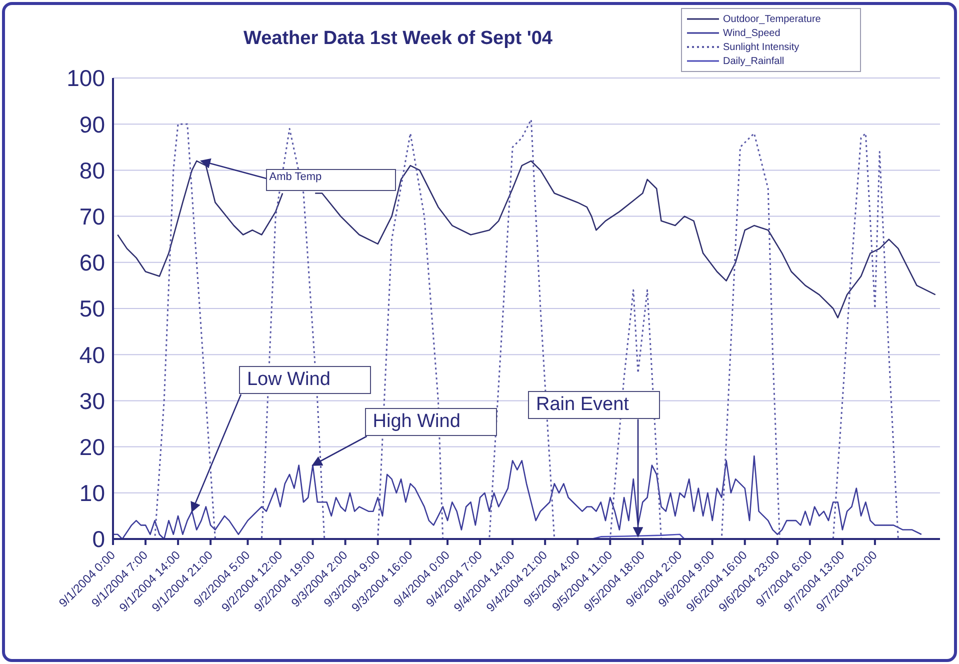 This screenshot has height=664, width=959. Describe the element at coordinates (753, 61) in the screenshot. I see `legend-label: Daily_Rainfall` at that location.